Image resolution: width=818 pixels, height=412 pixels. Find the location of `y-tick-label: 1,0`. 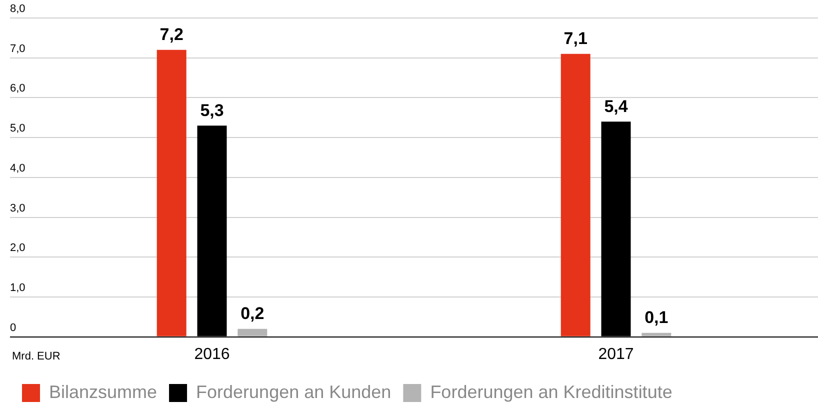

y-tick-label: 1,0 is located at coordinates (18, 288).